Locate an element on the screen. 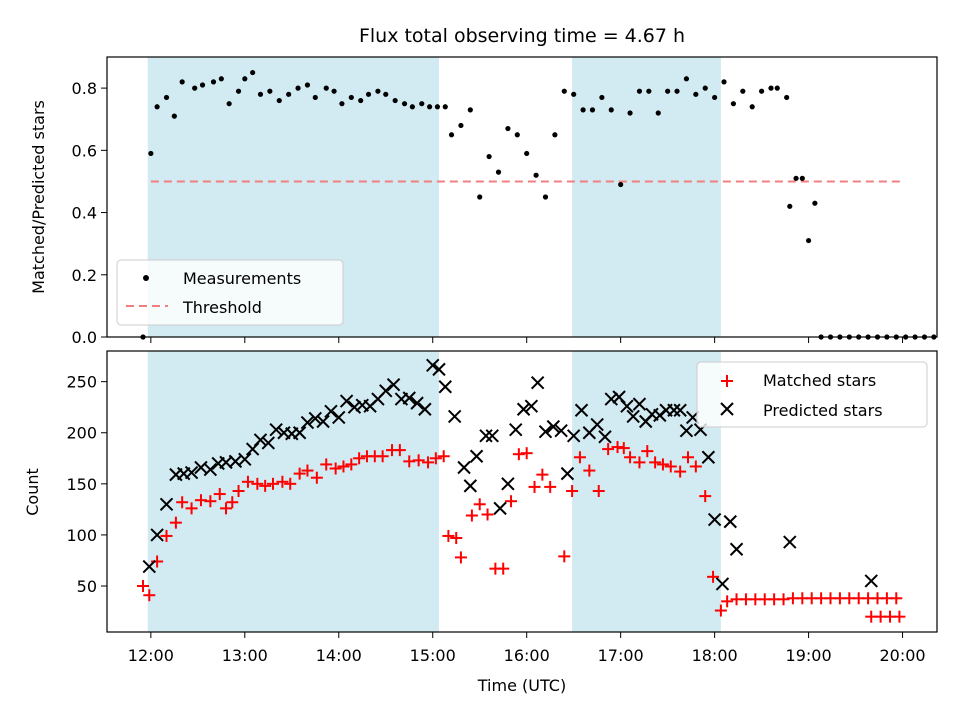  top-ytick-label: 0.4 is located at coordinates (84, 213).